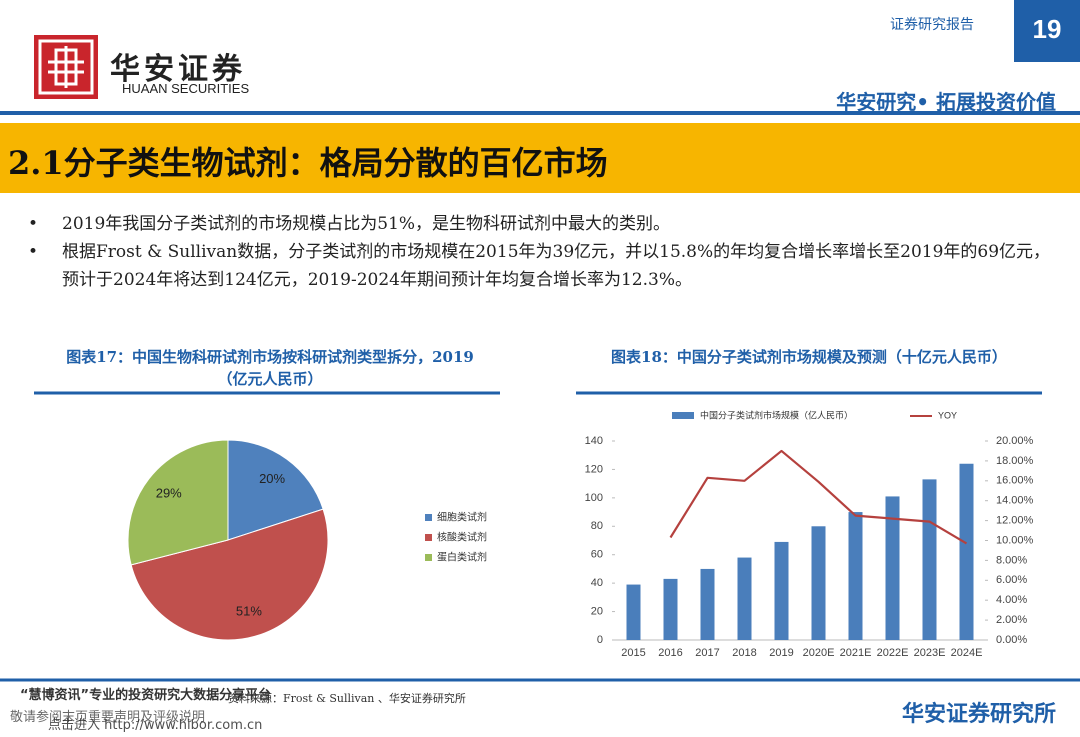 Image resolution: width=1080 pixels, height=737 pixels. What do you see at coordinates (600, 640) in the screenshot?
I see `y-tick-label: 0` at bounding box center [600, 640].